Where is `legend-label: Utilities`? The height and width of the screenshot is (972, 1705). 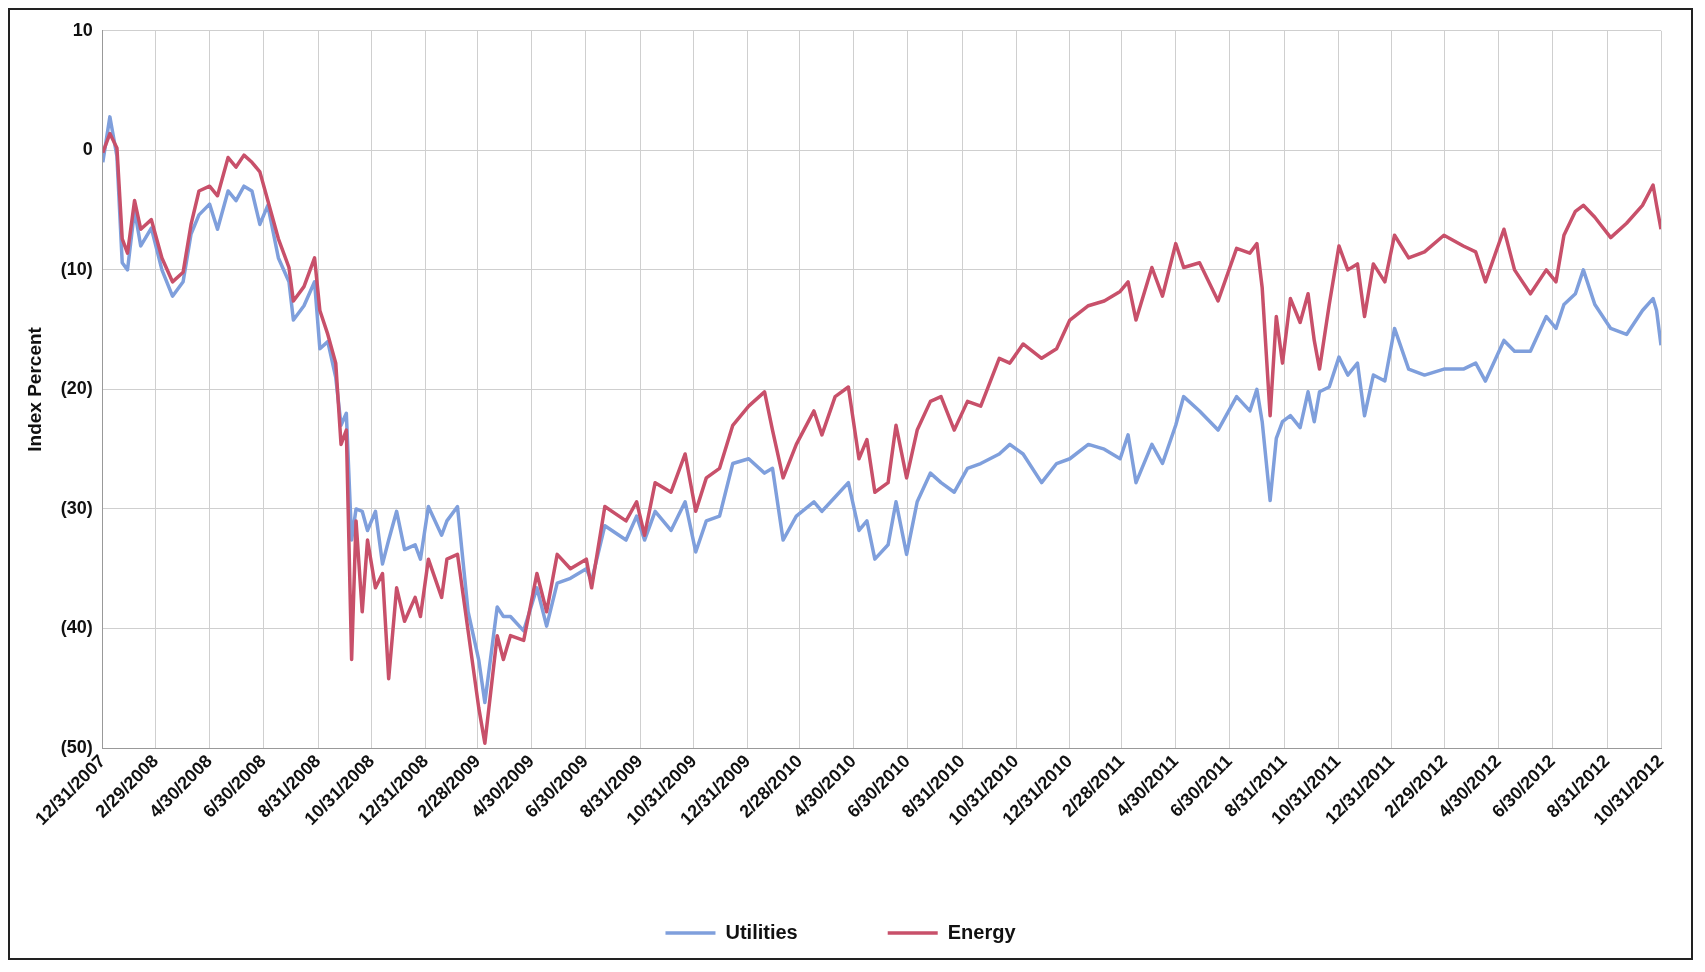
legend-label: Utilities is located at coordinates (761, 931).